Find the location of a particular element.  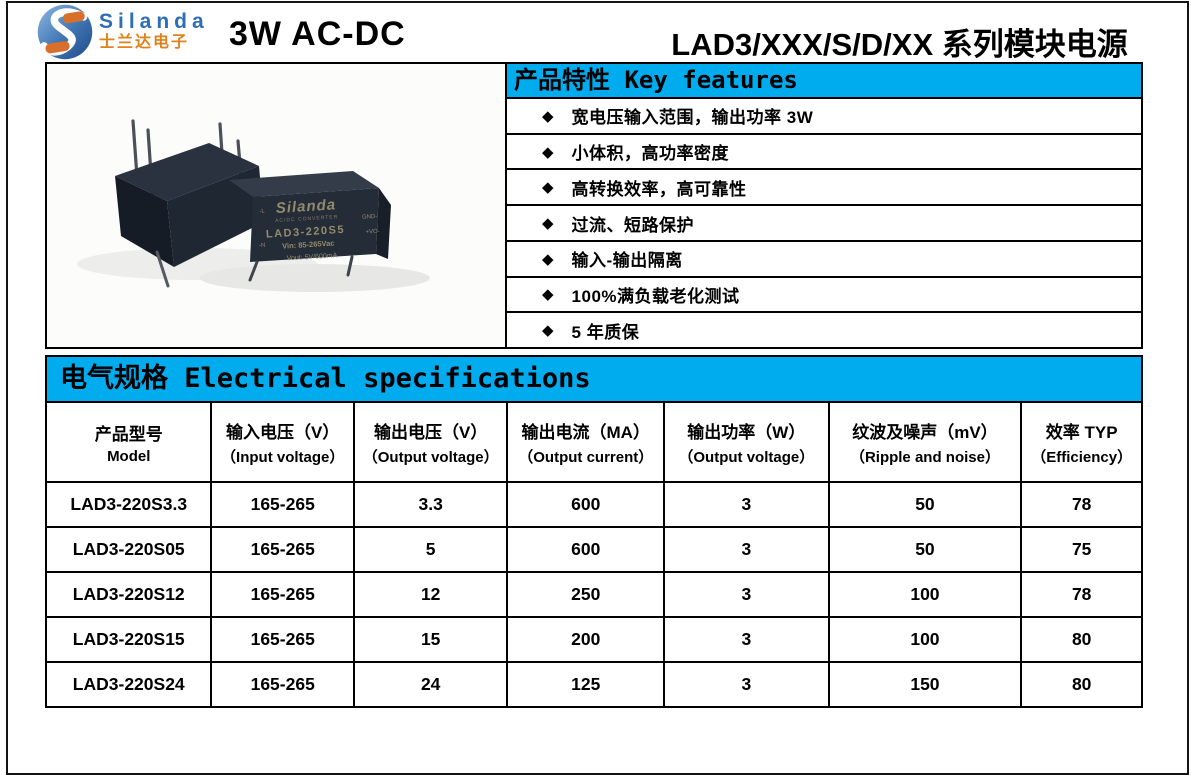

front-module-icon is located at coordinates (310, 226).